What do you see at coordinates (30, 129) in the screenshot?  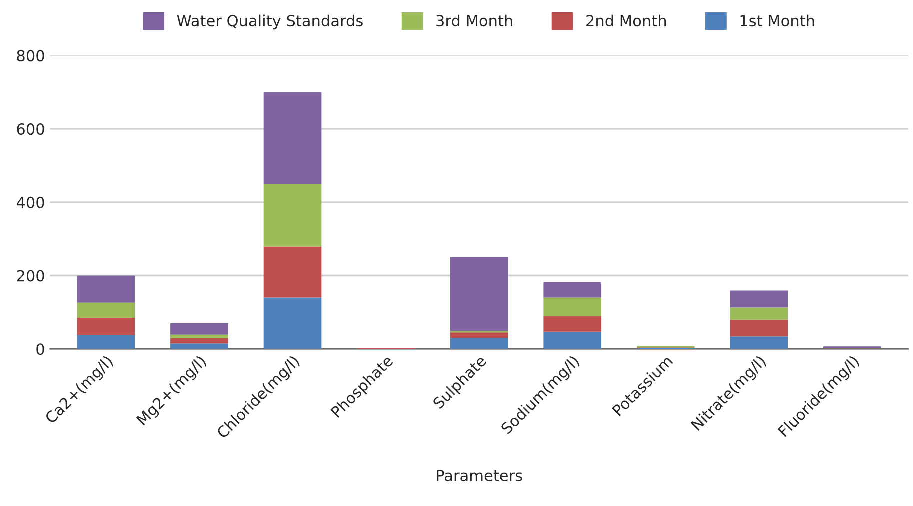 I see `y-tick-label: 600` at bounding box center [30, 129].